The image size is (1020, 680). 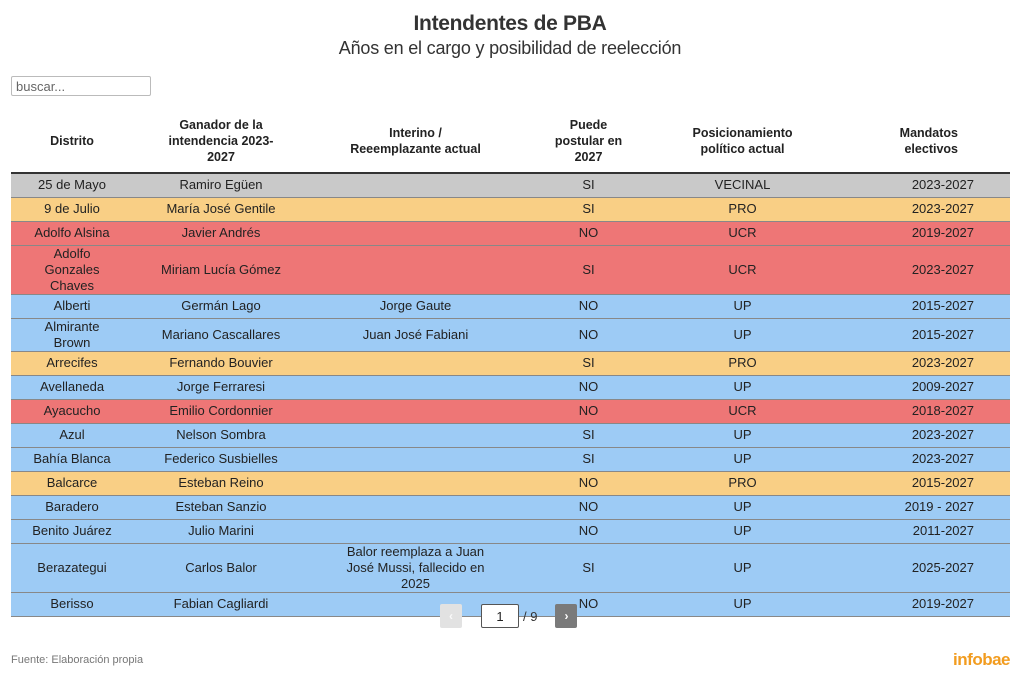 What do you see at coordinates (221, 507) in the screenshot?
I see `cell-ganador: Esteban Sanzio` at bounding box center [221, 507].